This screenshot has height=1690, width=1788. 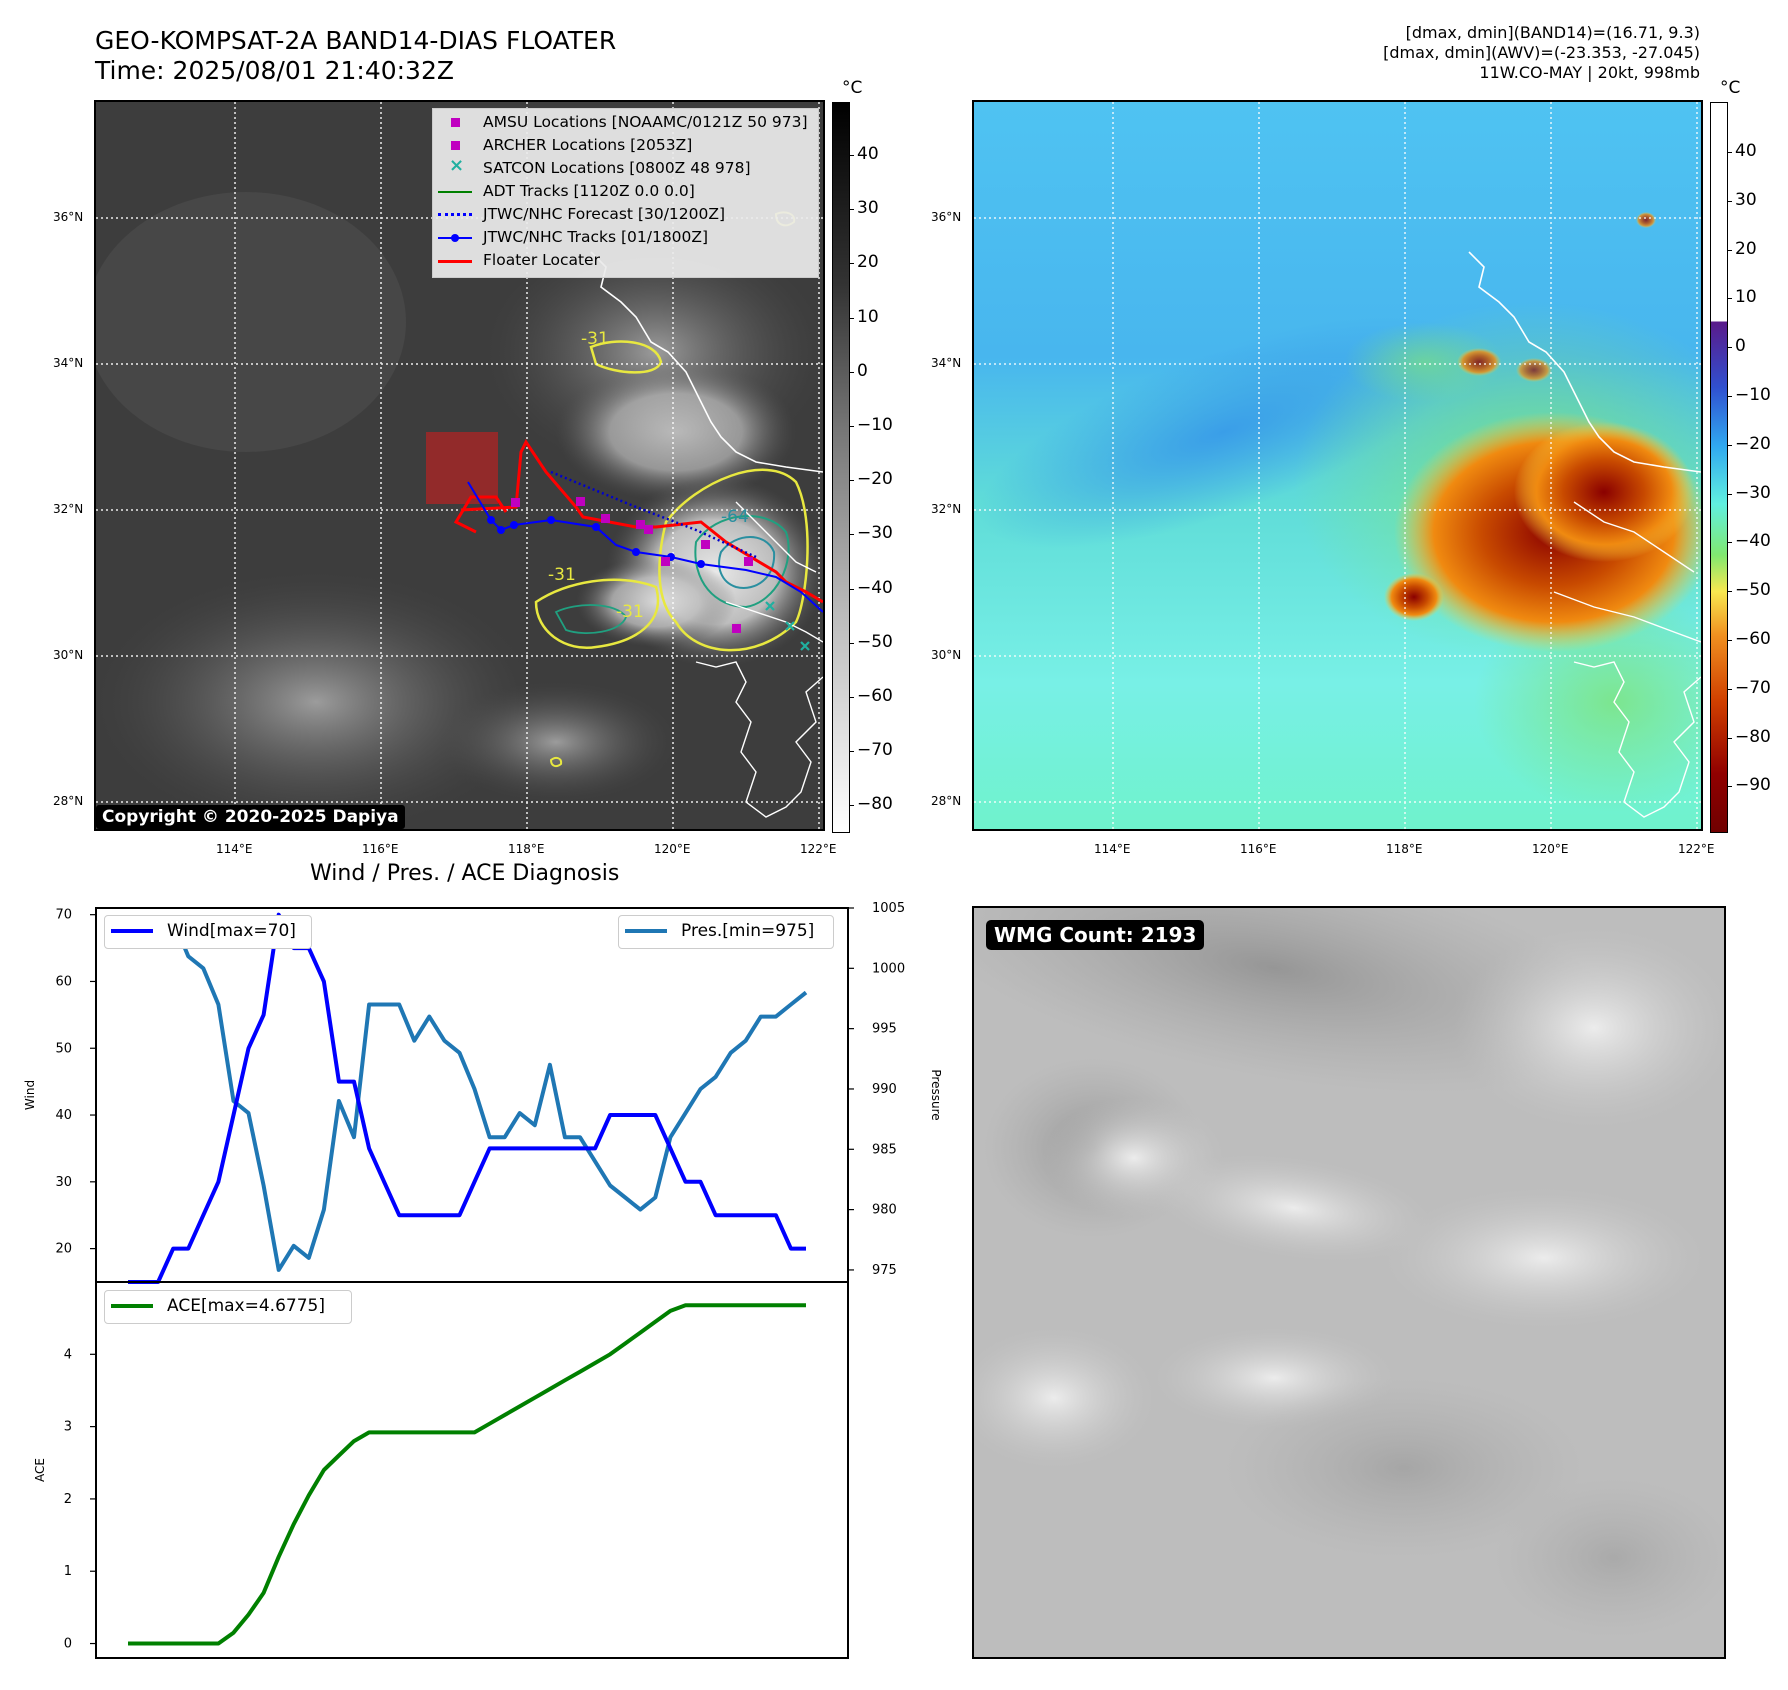 I want to click on diagnosis-title: Wind / Pres. / ACE Diagnosis, so click(x=465, y=873).